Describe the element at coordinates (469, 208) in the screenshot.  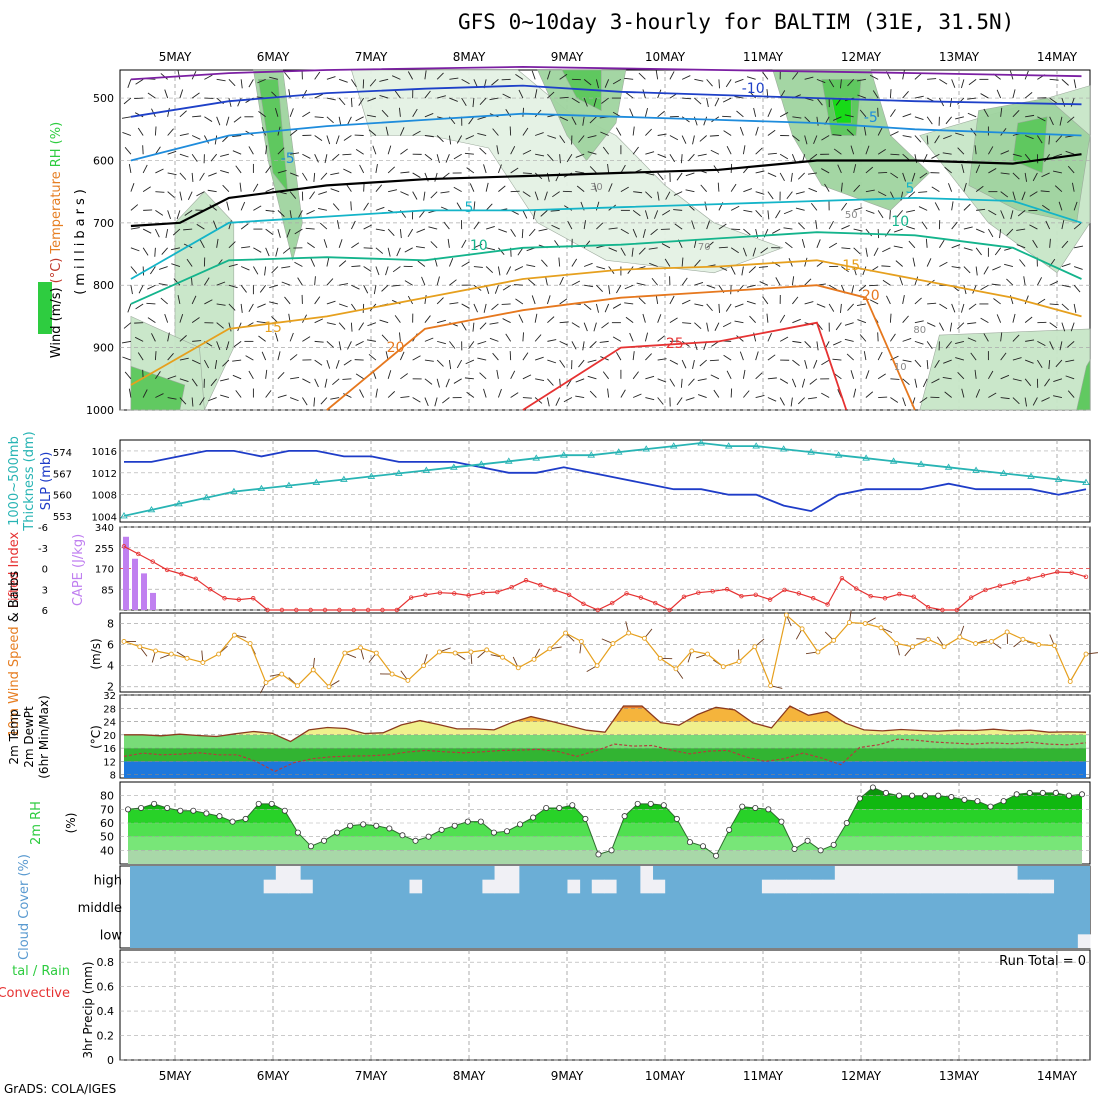
I see `isotherm-label: 5` at that location.